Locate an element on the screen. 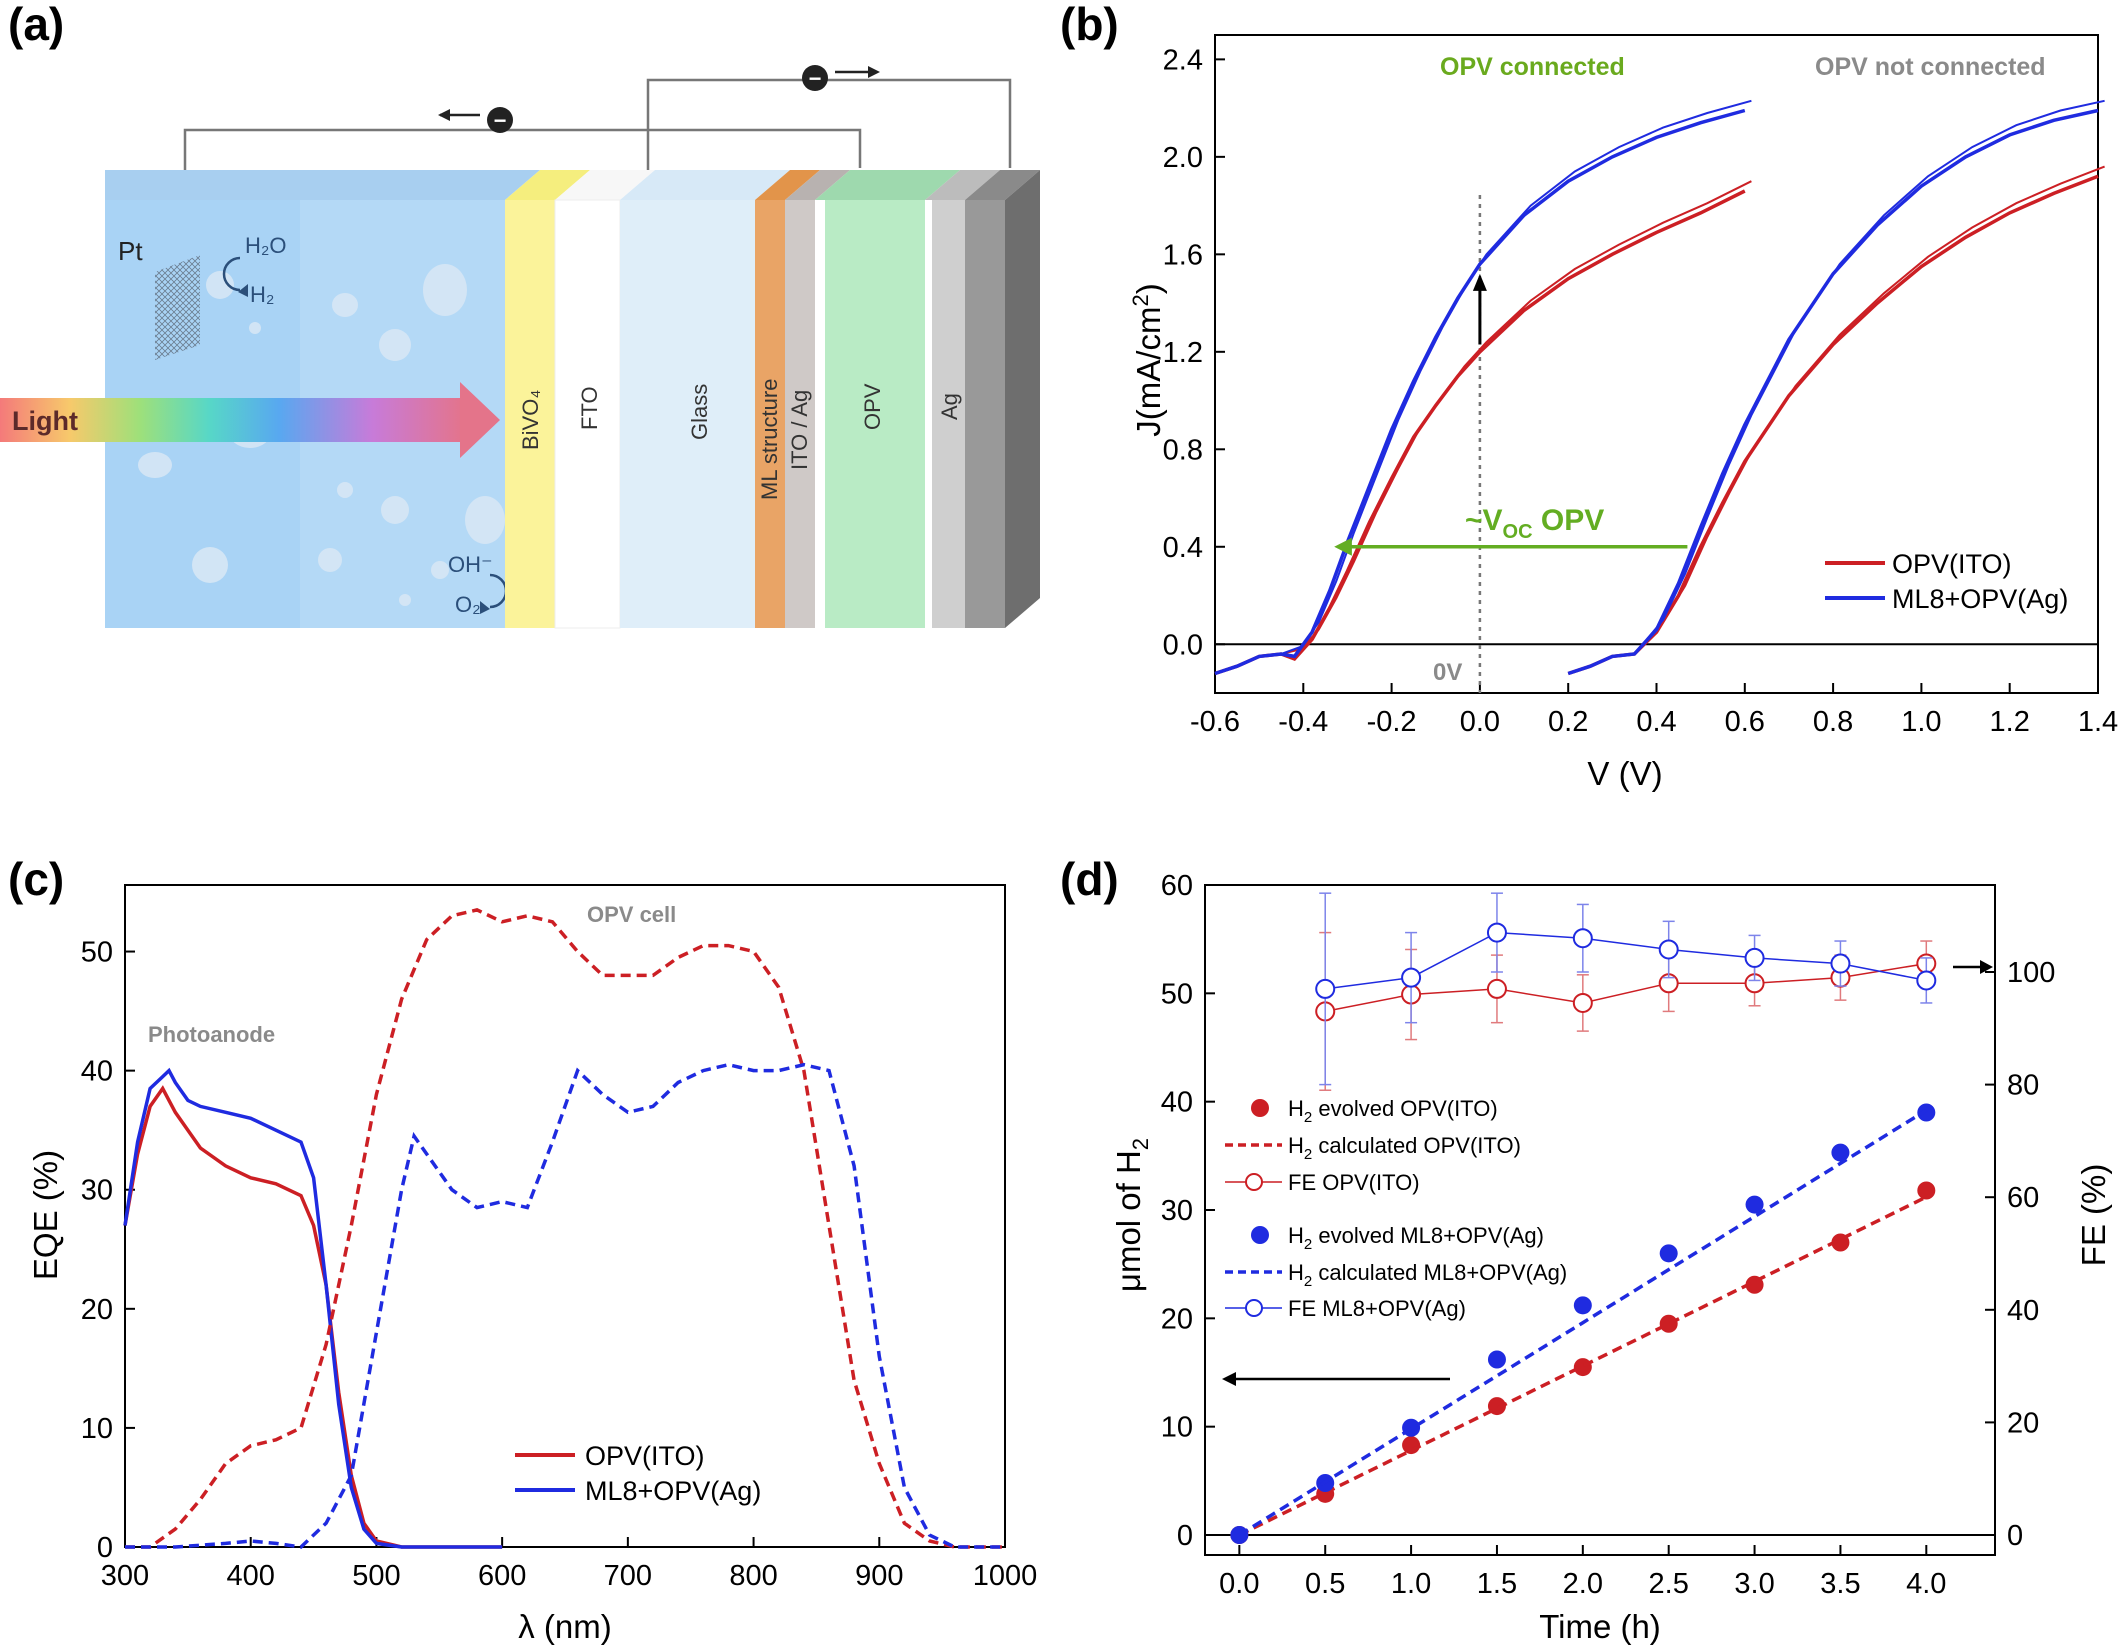 This screenshot has width=2128, height=1645. pt-label: Pt is located at coordinates (130, 251).